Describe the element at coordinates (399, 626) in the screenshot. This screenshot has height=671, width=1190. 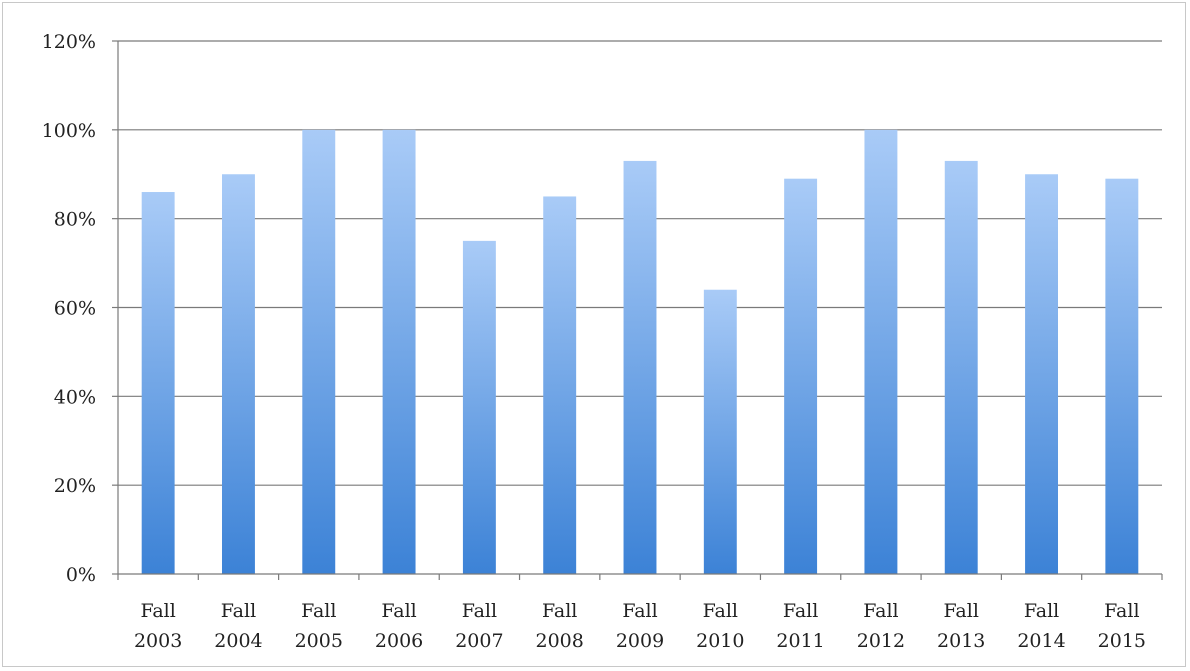
I see `x-tick-label: Fall 2006` at that location.